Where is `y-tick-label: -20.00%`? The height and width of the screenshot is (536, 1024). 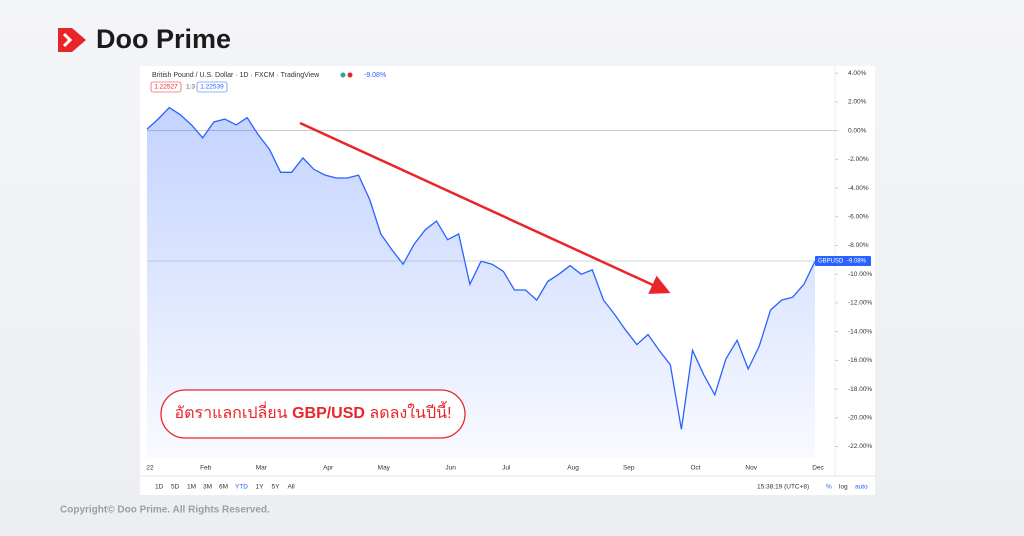
y-tick-label: -20.00% is located at coordinates (860, 418).